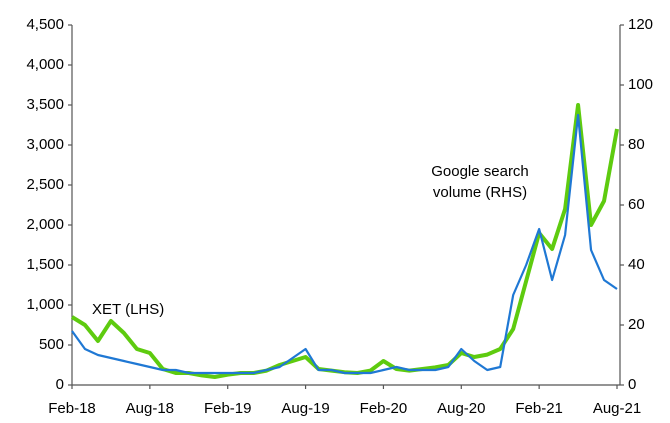 The image size is (670, 423). What do you see at coordinates (305, 408) in the screenshot?
I see `x-tick-label: Aug-19` at bounding box center [305, 408].